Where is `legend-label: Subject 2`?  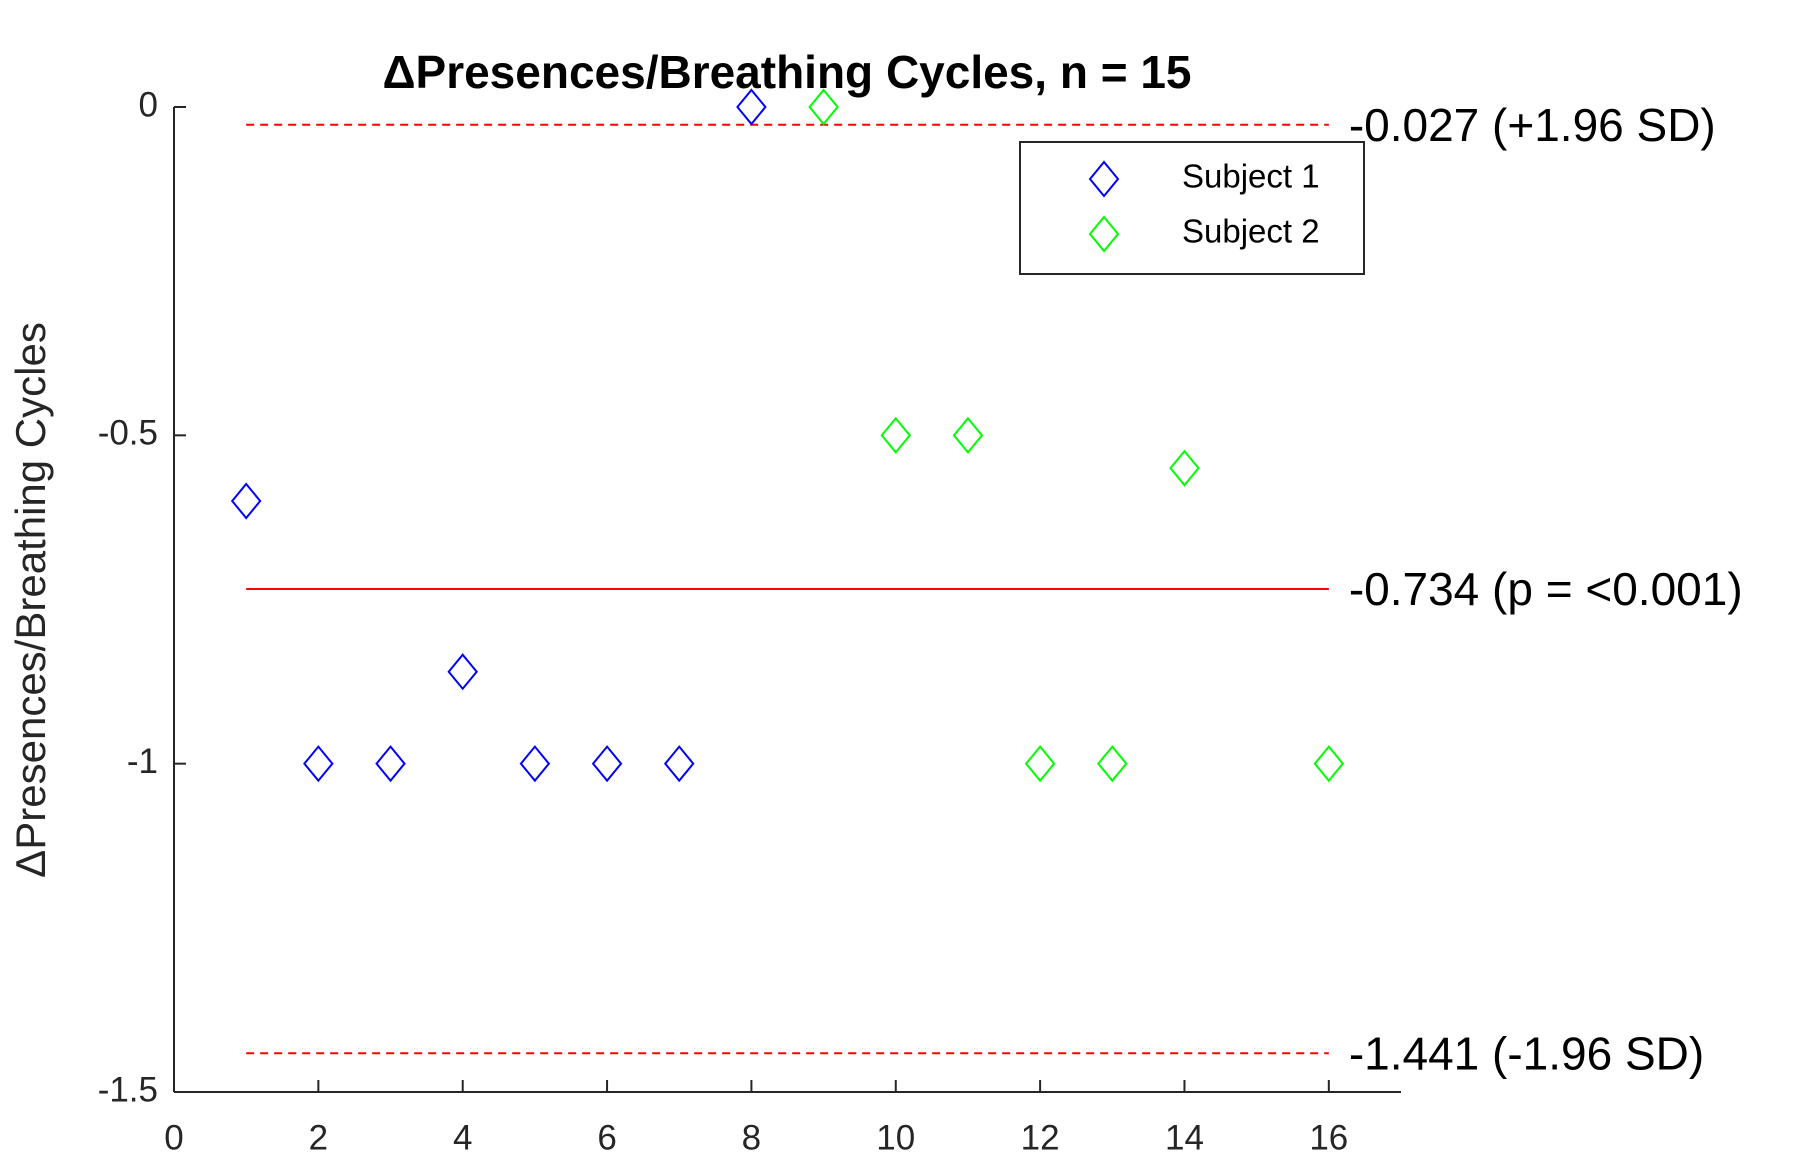
legend-label: Subject 2 is located at coordinates (1251, 231).